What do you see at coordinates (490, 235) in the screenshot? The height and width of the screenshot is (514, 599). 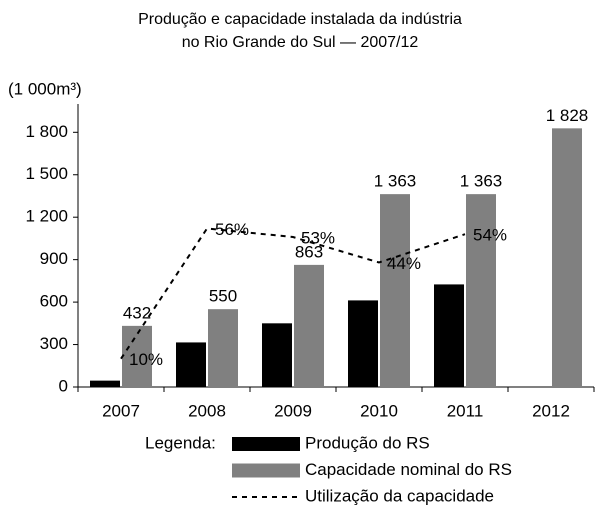 I see `data-label: 54%` at bounding box center [490, 235].